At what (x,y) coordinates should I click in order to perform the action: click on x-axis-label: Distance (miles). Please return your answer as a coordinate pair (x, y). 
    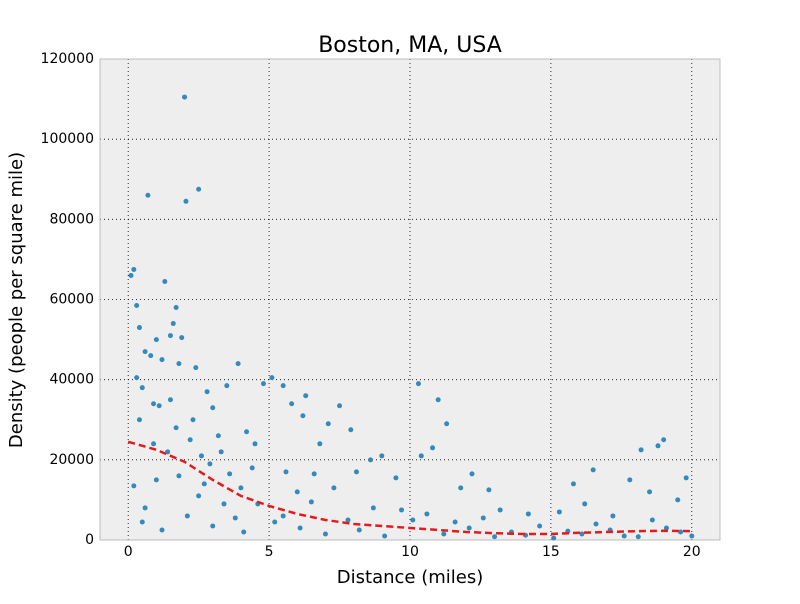
    Looking at the image, I should click on (410, 577).